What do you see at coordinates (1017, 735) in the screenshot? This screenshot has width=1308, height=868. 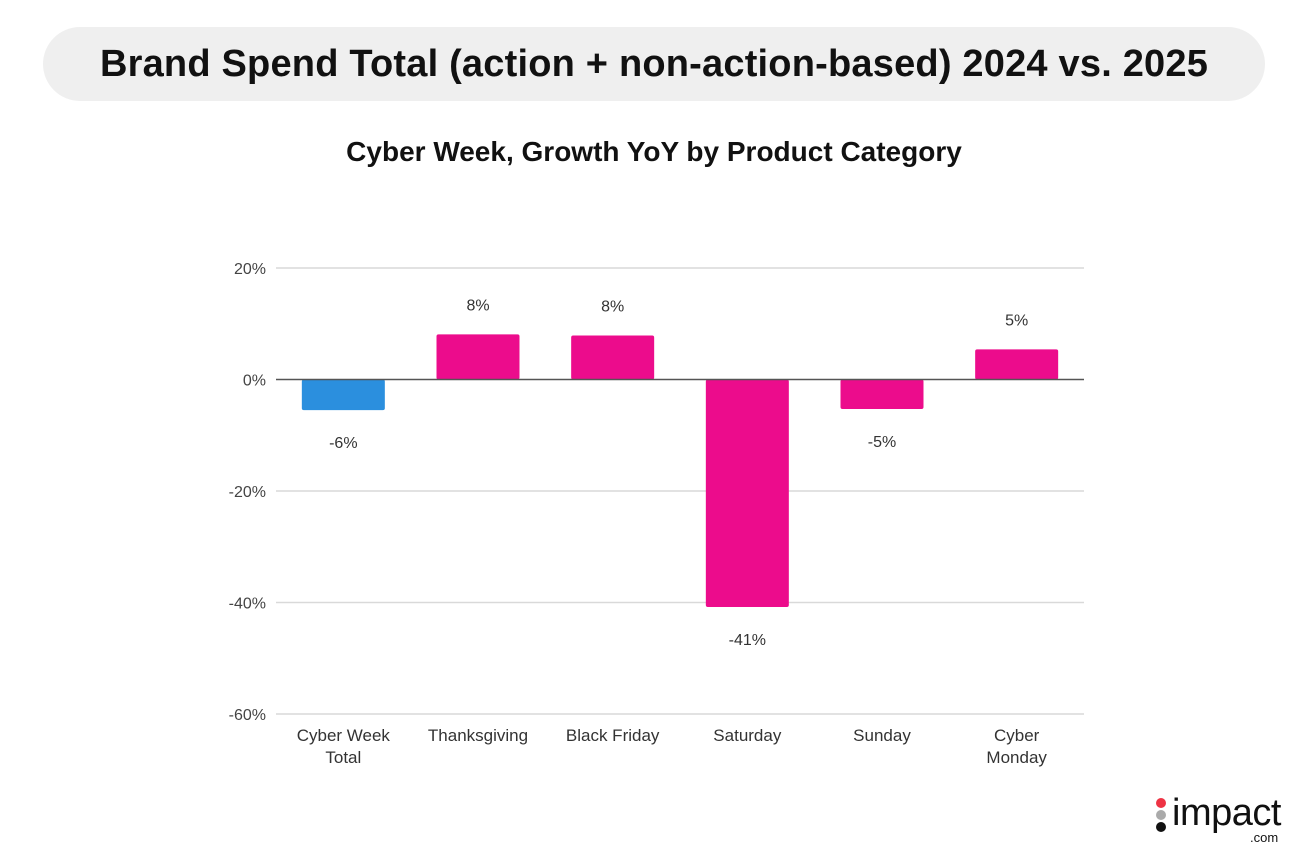 I see `x-tick-label: Cyber` at bounding box center [1017, 735].